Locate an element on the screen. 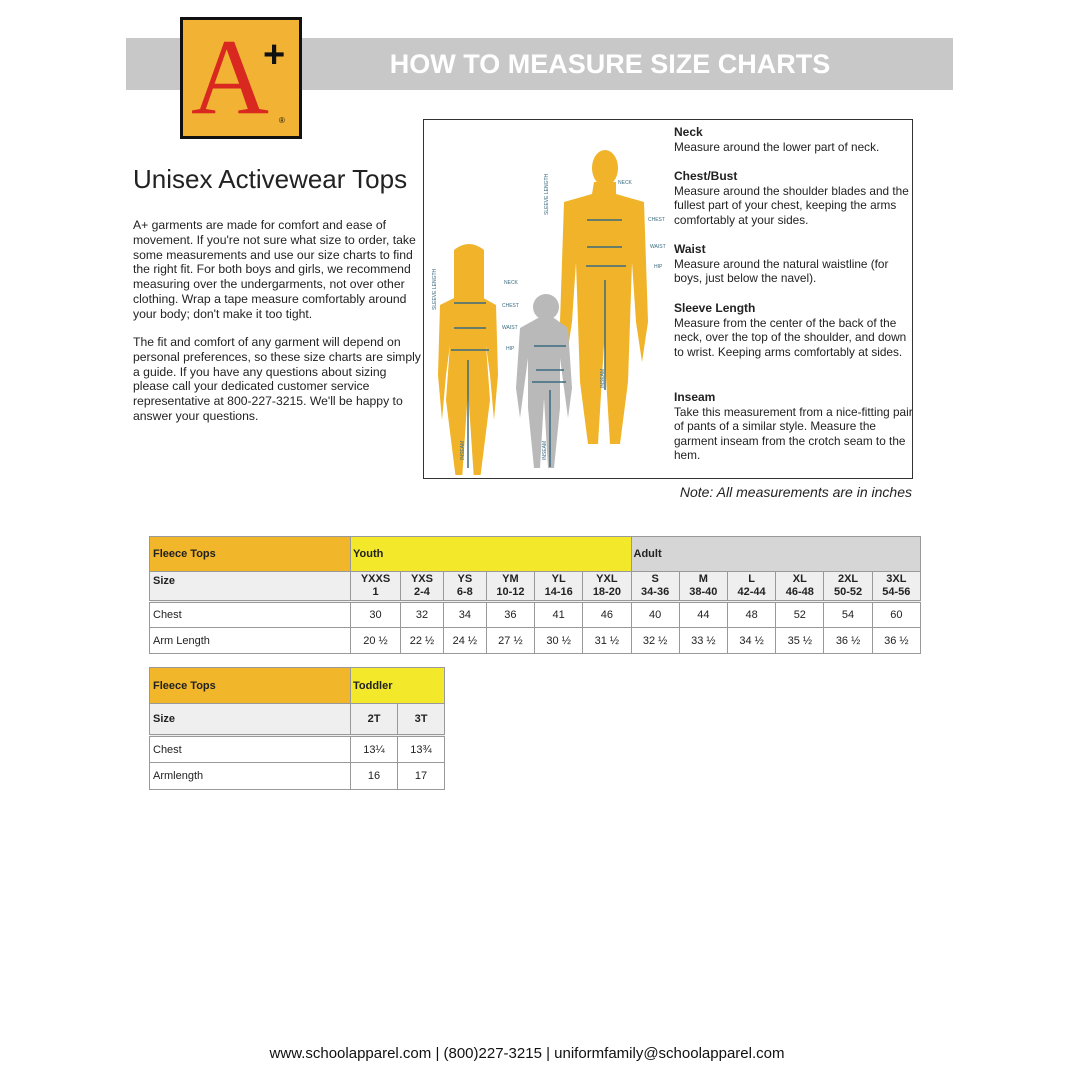 The height and width of the screenshot is (1080, 1080). cell: 33 ½ is located at coordinates (703, 640).